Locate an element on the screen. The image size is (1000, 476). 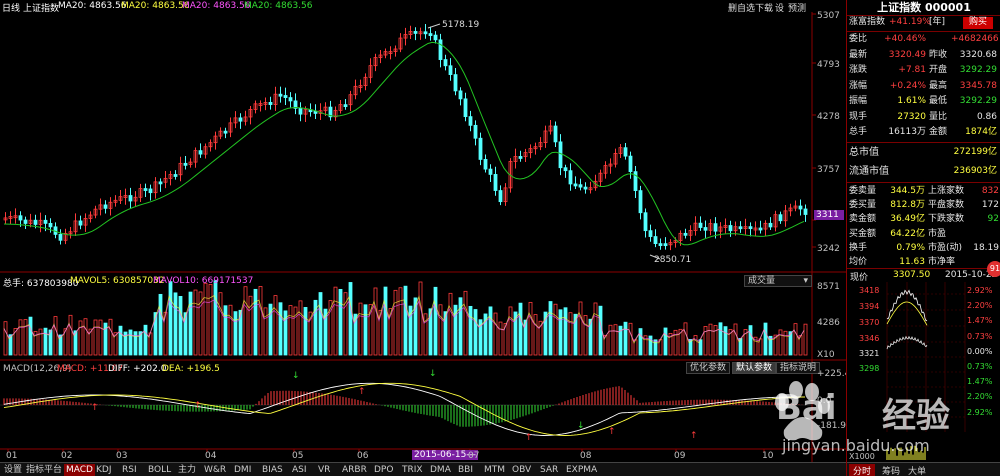
tool-forecast: 预测 is located at coordinates (797, 9).